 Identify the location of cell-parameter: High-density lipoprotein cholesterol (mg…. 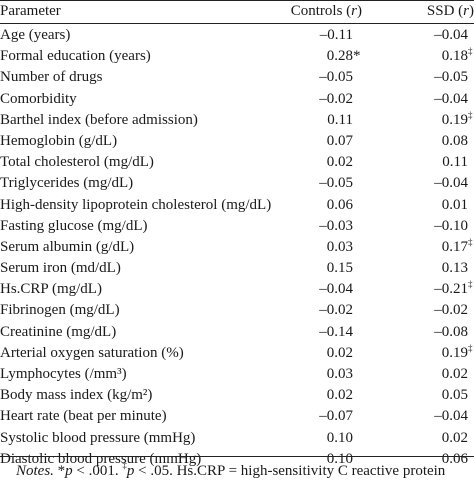
(136, 204).